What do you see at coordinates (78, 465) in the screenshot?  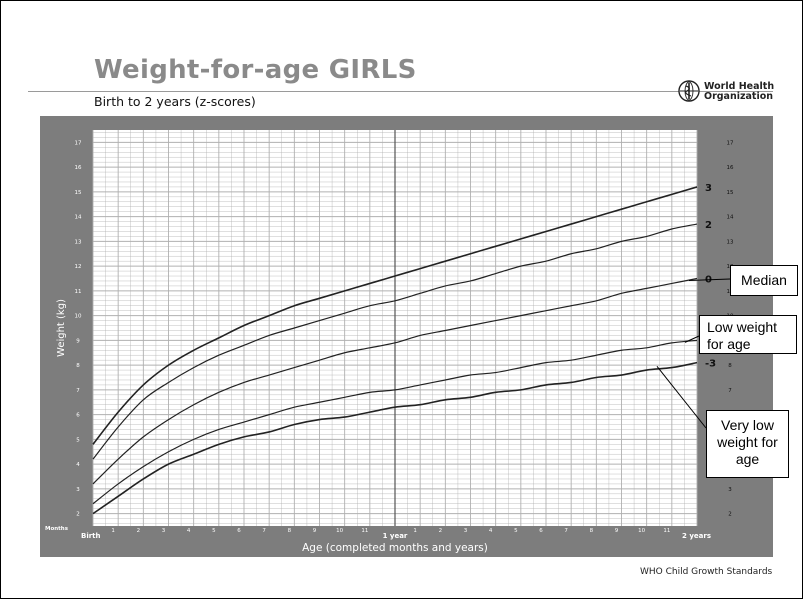 I see `y-tick-left: 4` at bounding box center [78, 465].